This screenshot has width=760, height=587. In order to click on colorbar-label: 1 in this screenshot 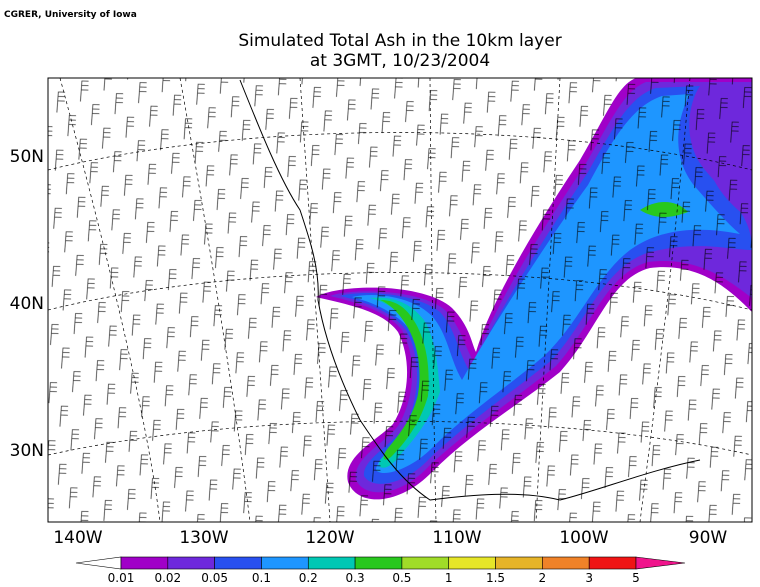, I will do `click(449, 578)`.